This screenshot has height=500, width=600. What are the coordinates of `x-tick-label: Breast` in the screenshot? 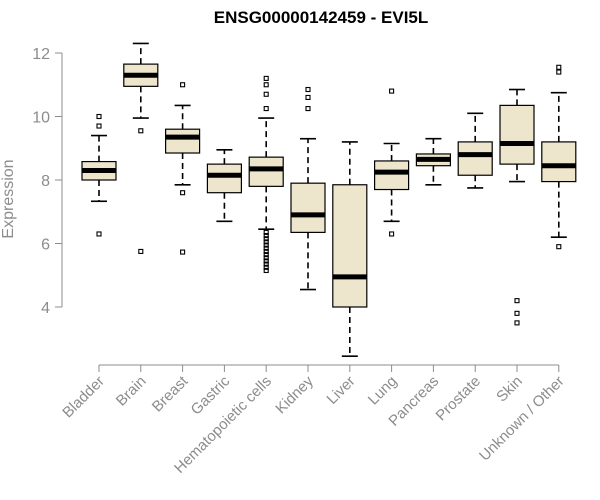 It's located at (170, 393).